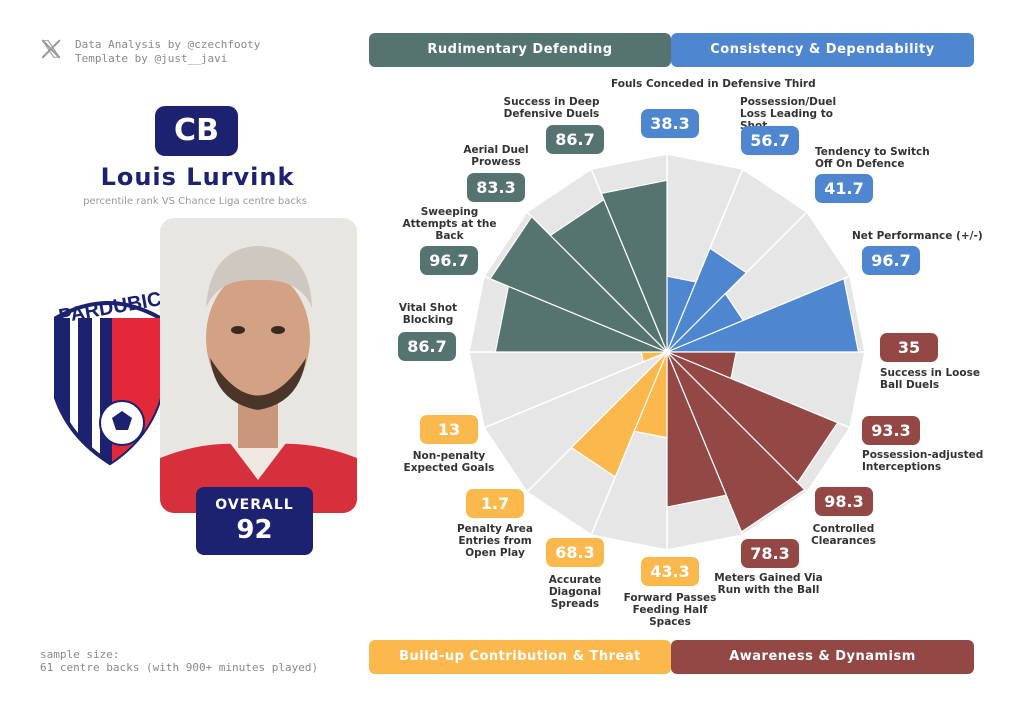 The image size is (1024, 703). What do you see at coordinates (151, 58) in the screenshot?
I see `credit-template: Template by @just__javi` at bounding box center [151, 58].